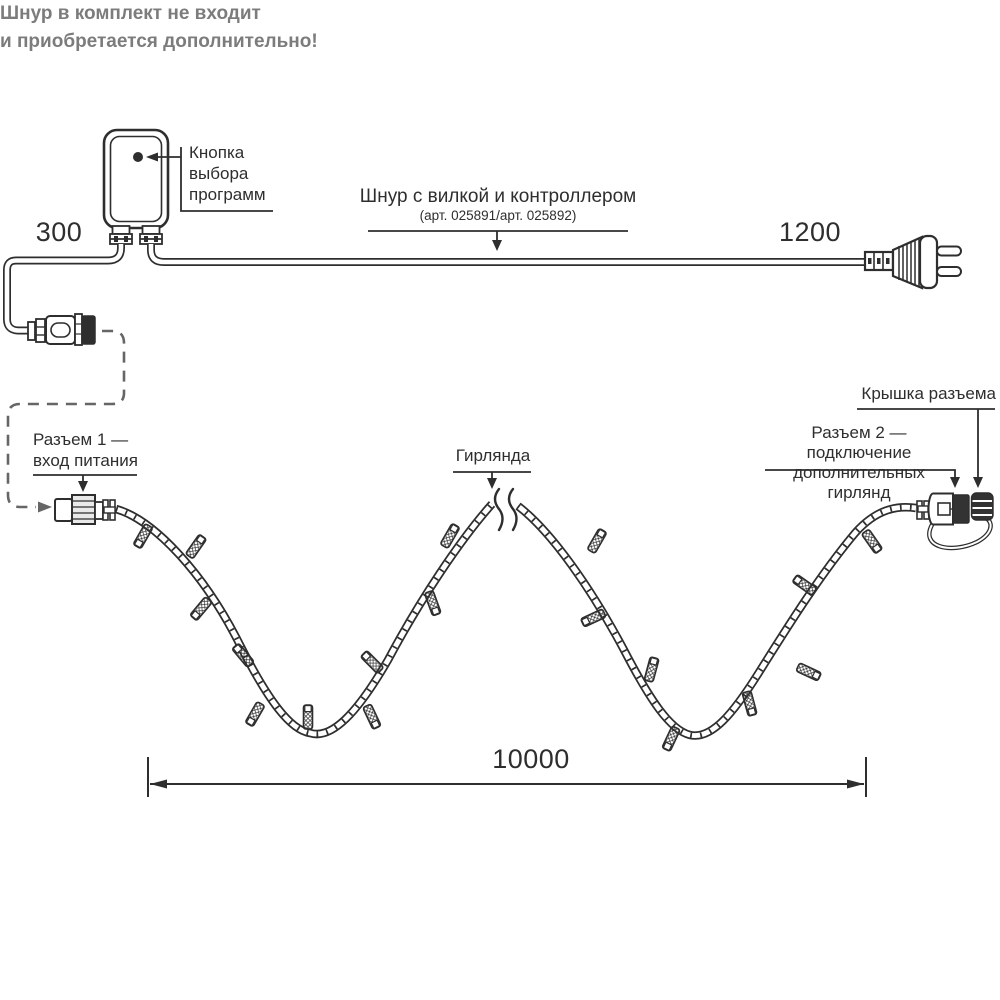 The height and width of the screenshot is (1000, 1000). What do you see at coordinates (982, 506) in the screenshot?
I see `connector-cap` at bounding box center [982, 506].